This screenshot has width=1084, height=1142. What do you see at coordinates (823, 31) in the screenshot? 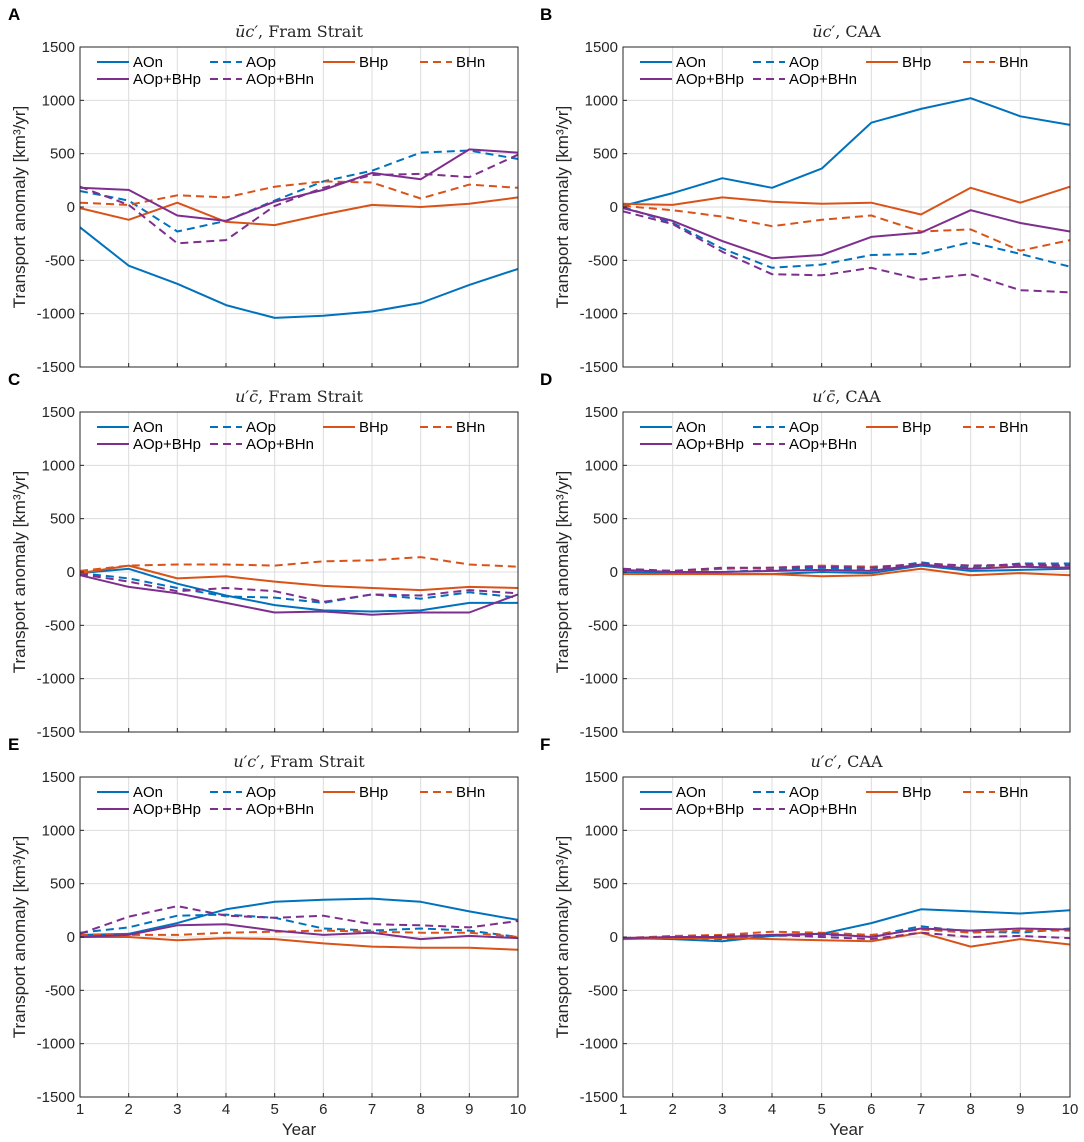
I see `panel-title-term: ūc′` at bounding box center [823, 31].